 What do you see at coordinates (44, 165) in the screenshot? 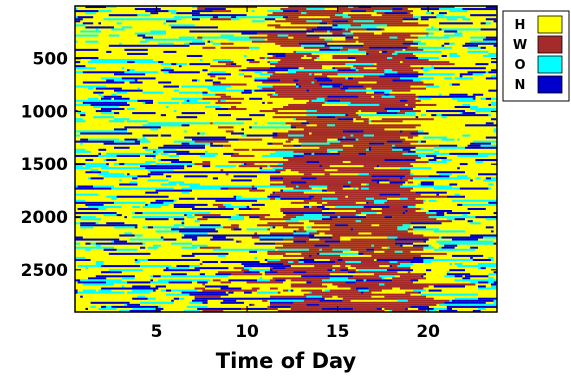
I see `y-tick-label: 1500` at bounding box center [44, 165].